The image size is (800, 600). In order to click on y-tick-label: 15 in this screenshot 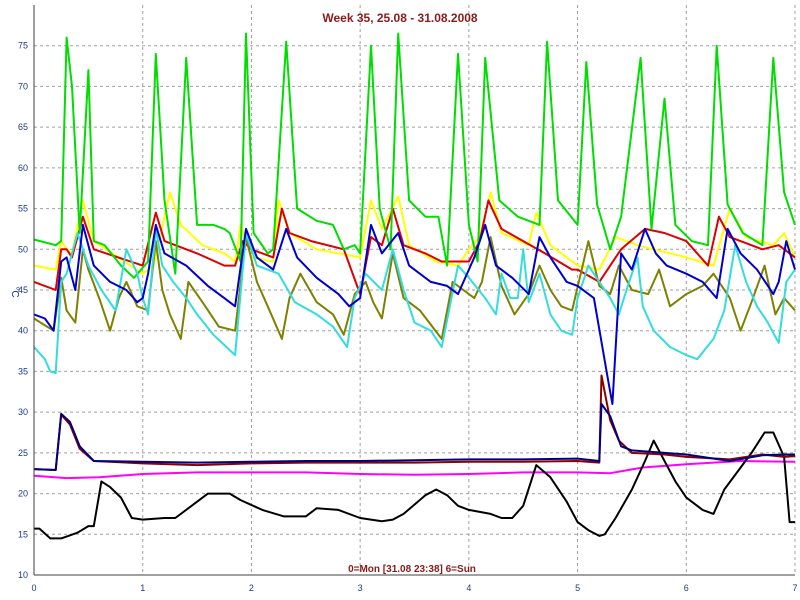, I will do `click(23, 534)`.